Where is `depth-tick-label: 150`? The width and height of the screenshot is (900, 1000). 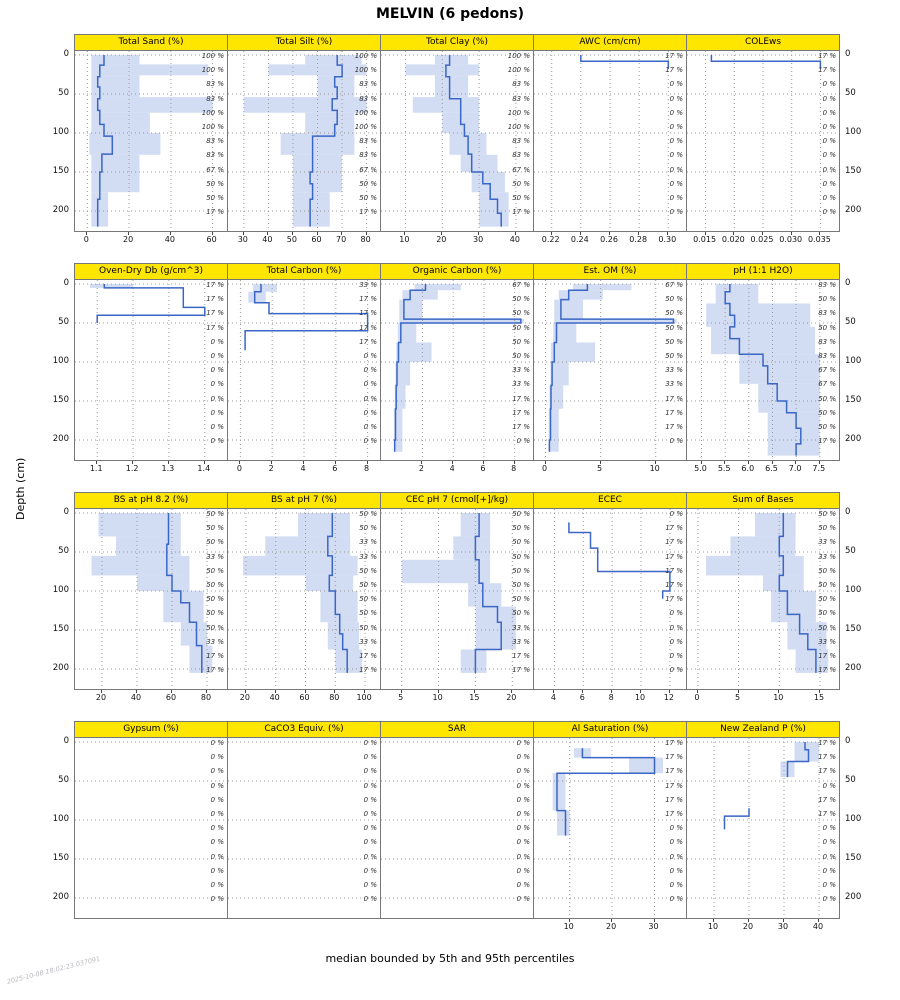
depth-tick-label: 150 is located at coordinates (60, 171).